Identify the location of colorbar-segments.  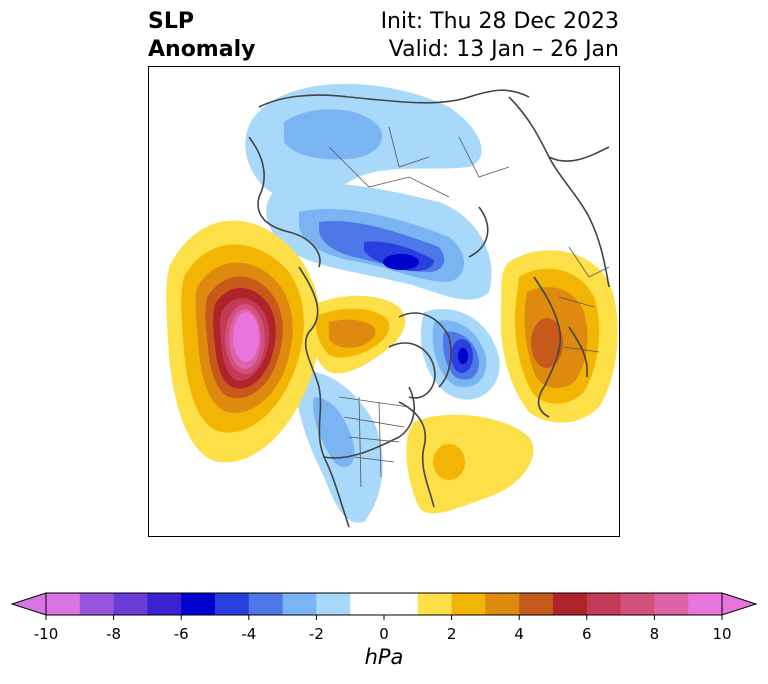
(384, 604).